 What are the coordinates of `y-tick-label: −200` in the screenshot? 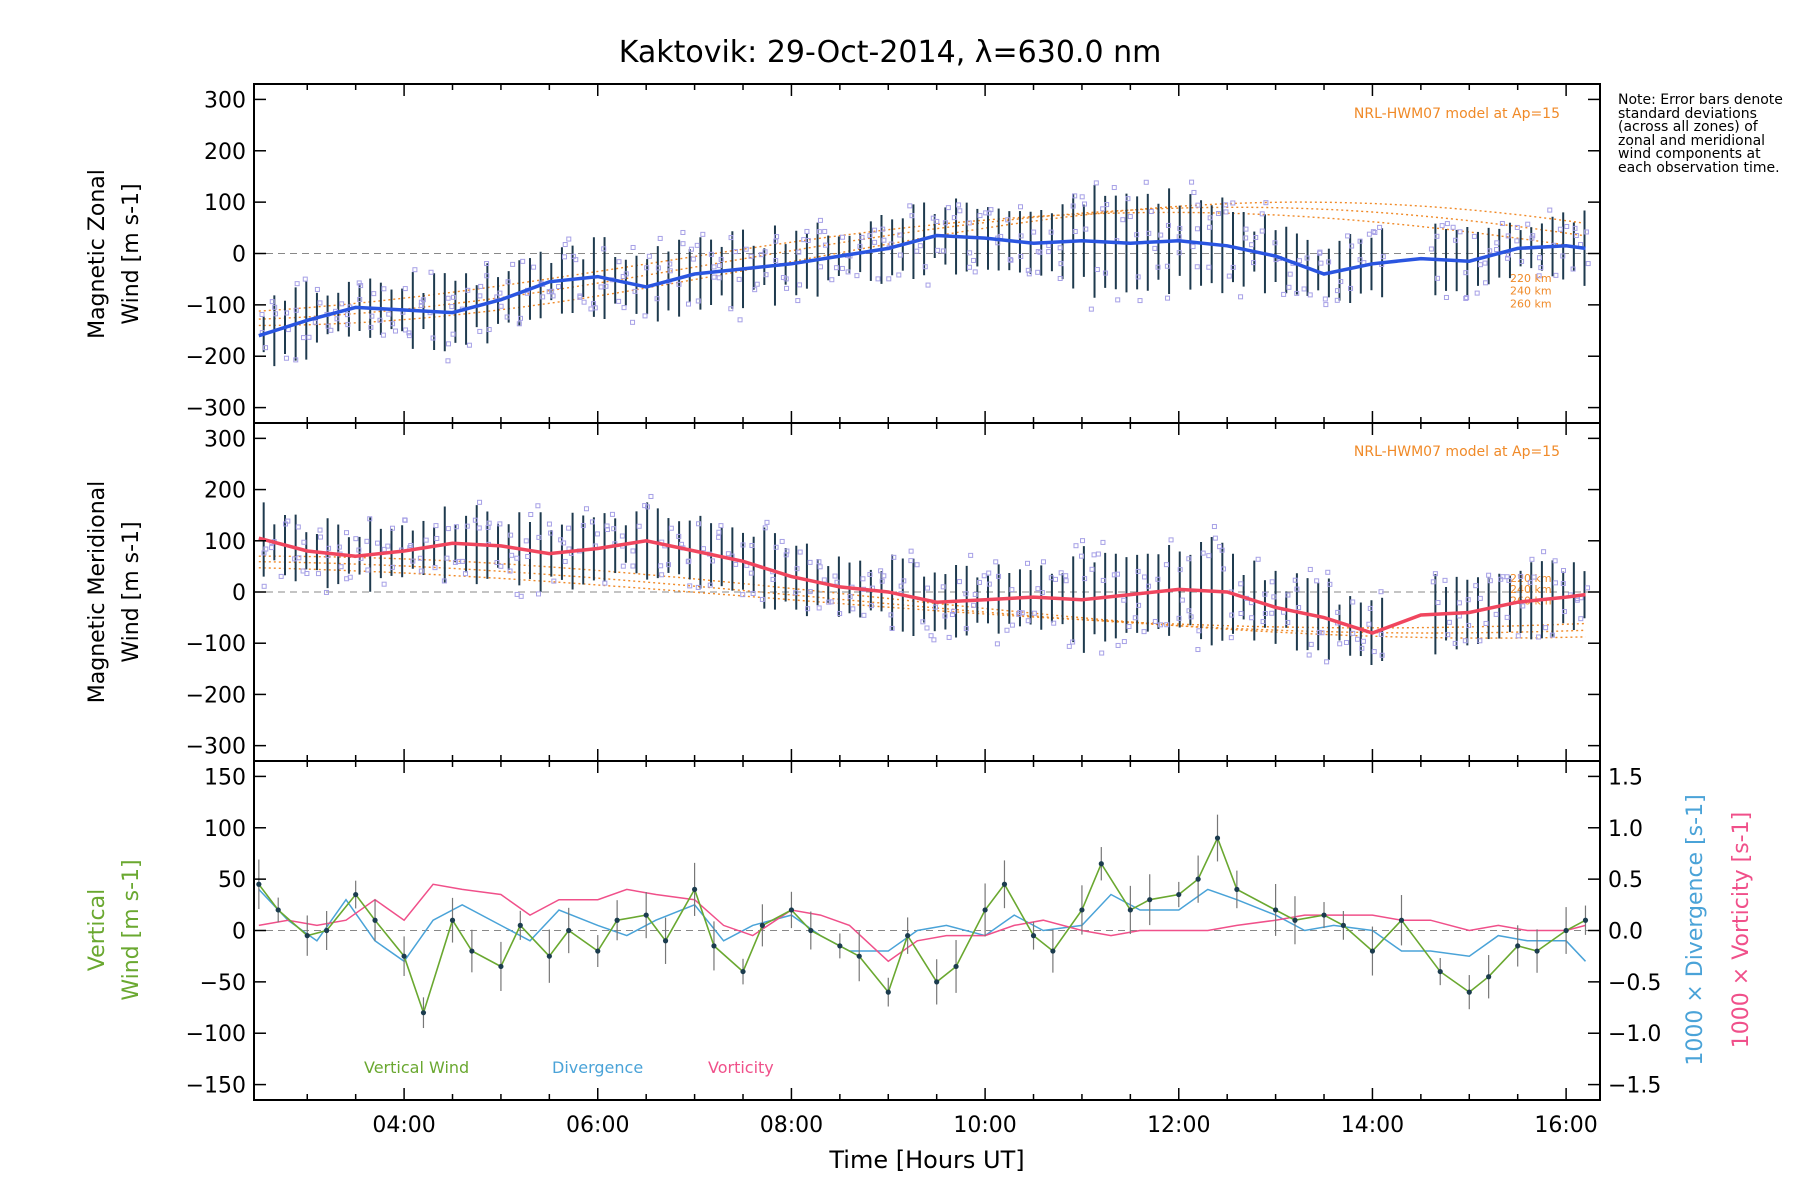 It's located at (216, 357).